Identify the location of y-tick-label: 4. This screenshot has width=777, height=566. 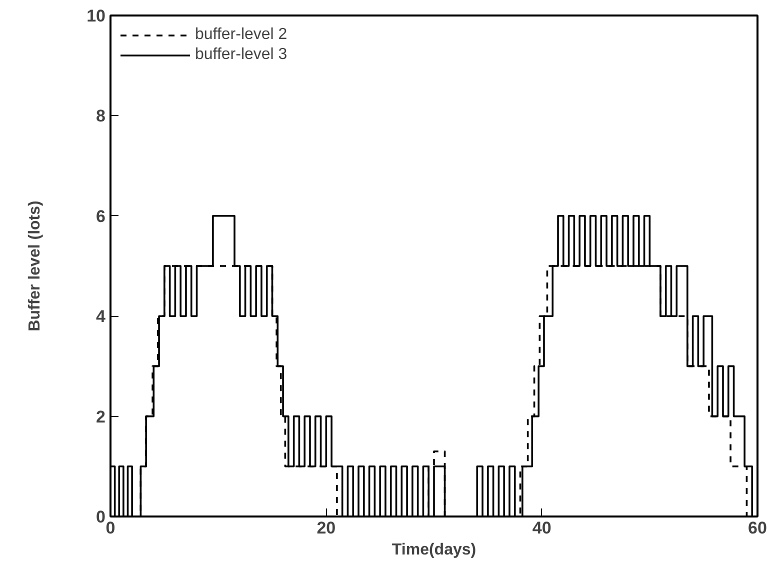
(101, 316).